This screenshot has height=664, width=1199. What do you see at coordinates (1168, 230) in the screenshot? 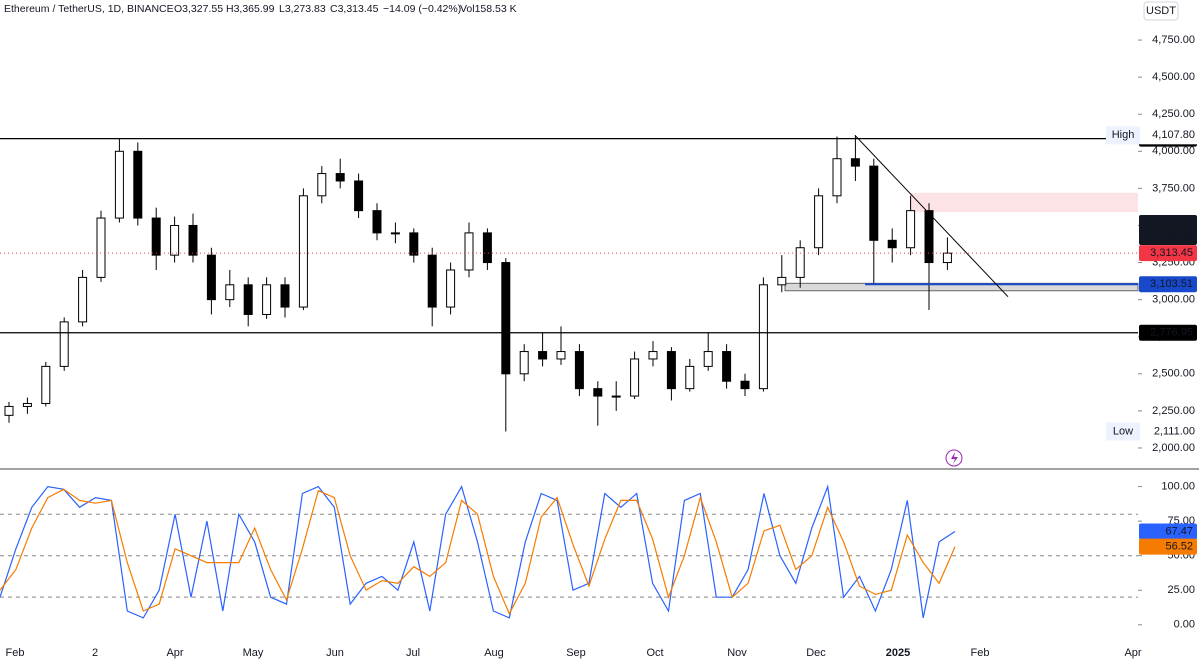
I see `cursor-price-box` at bounding box center [1168, 230].